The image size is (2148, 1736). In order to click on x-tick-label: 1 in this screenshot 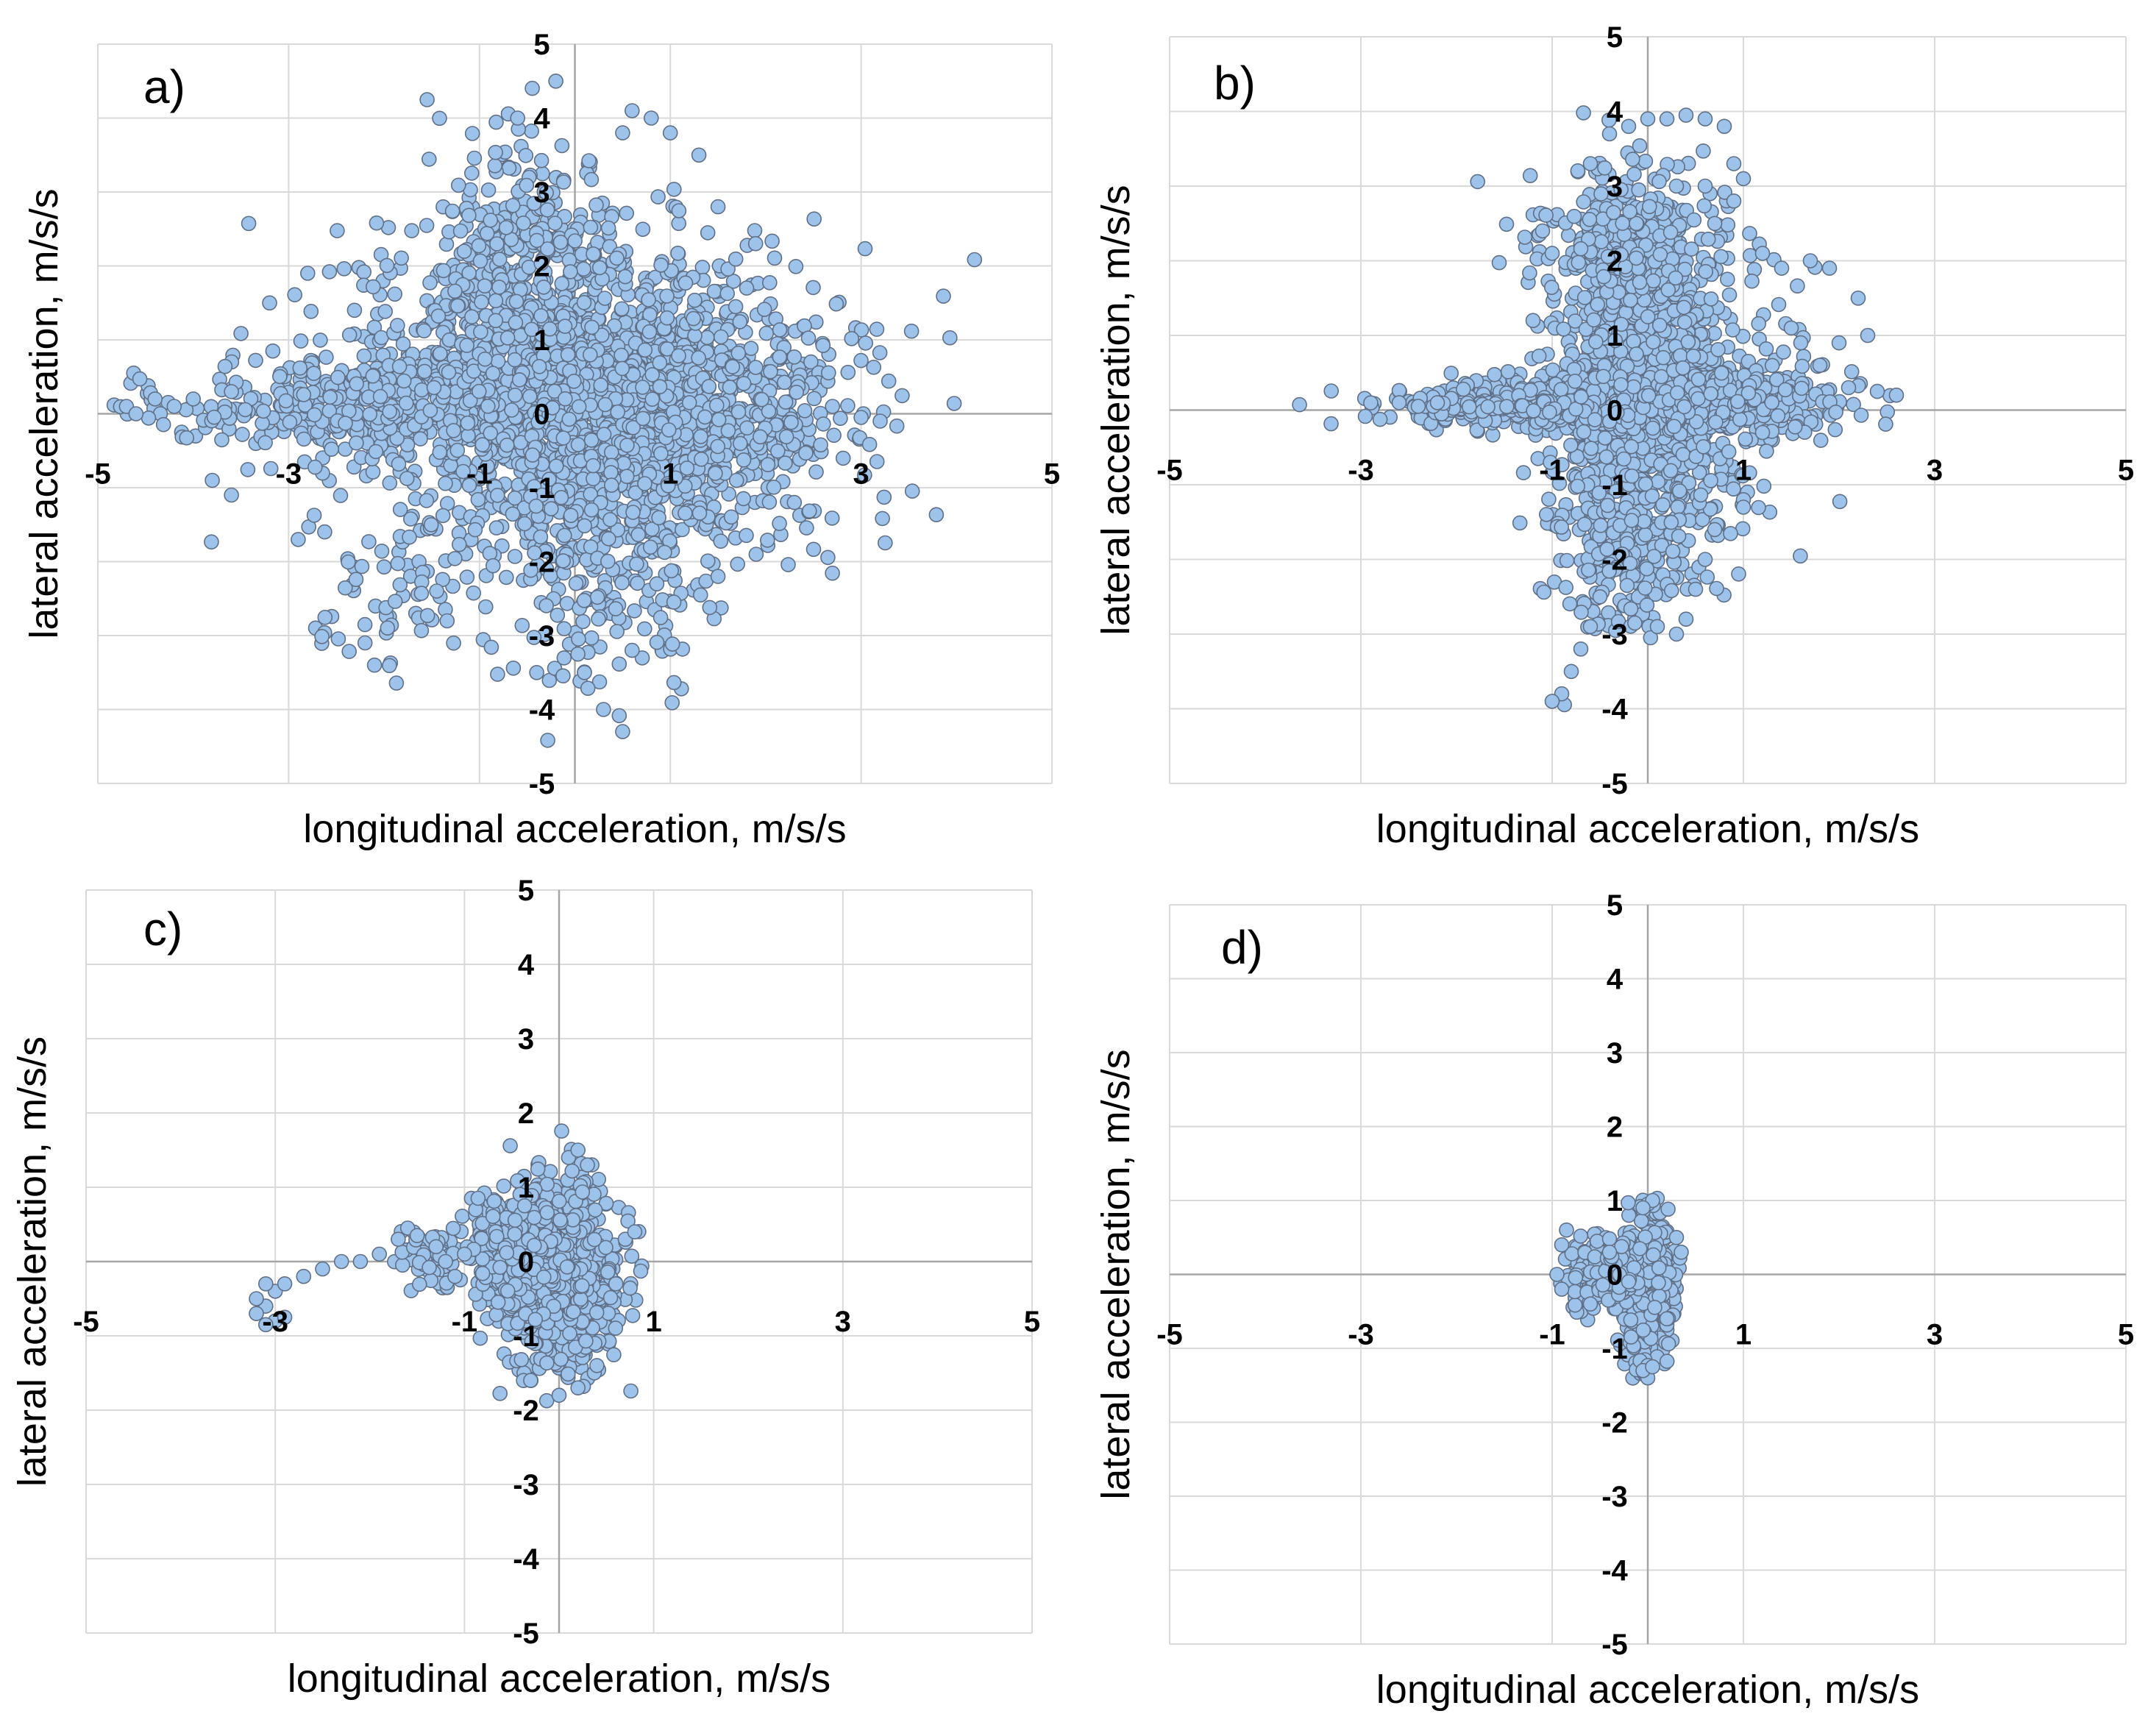, I will do `click(670, 474)`.